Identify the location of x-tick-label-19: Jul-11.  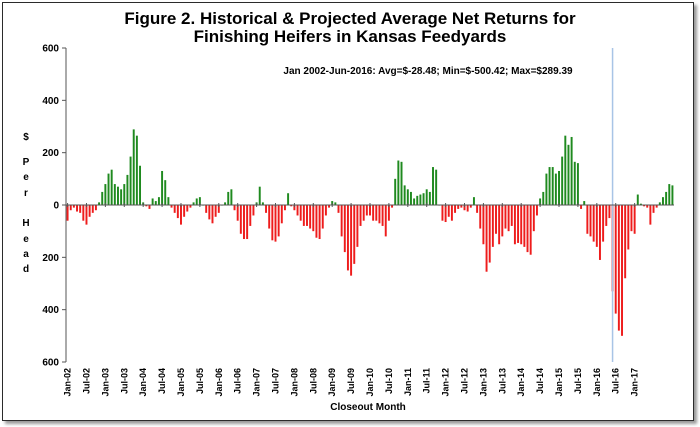
(427, 381).